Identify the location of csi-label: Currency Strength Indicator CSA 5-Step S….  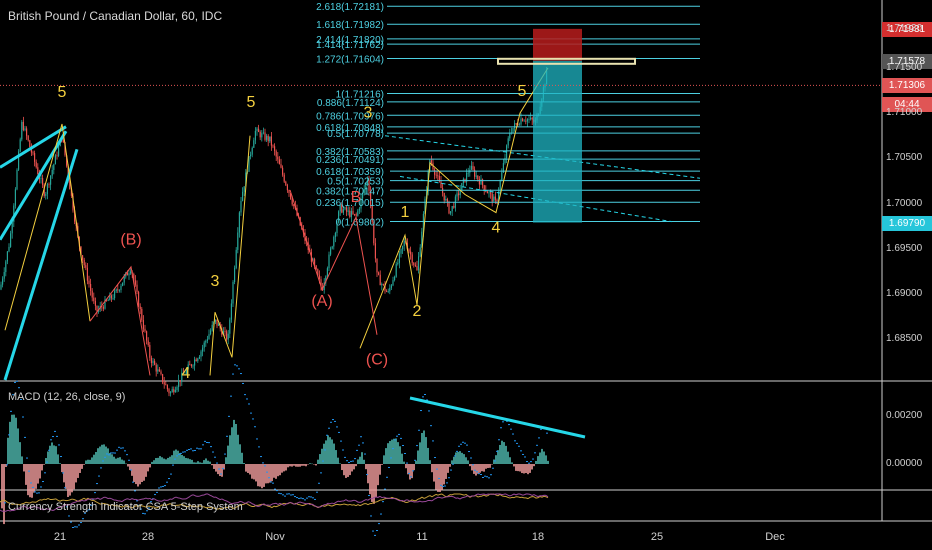
(125, 507).